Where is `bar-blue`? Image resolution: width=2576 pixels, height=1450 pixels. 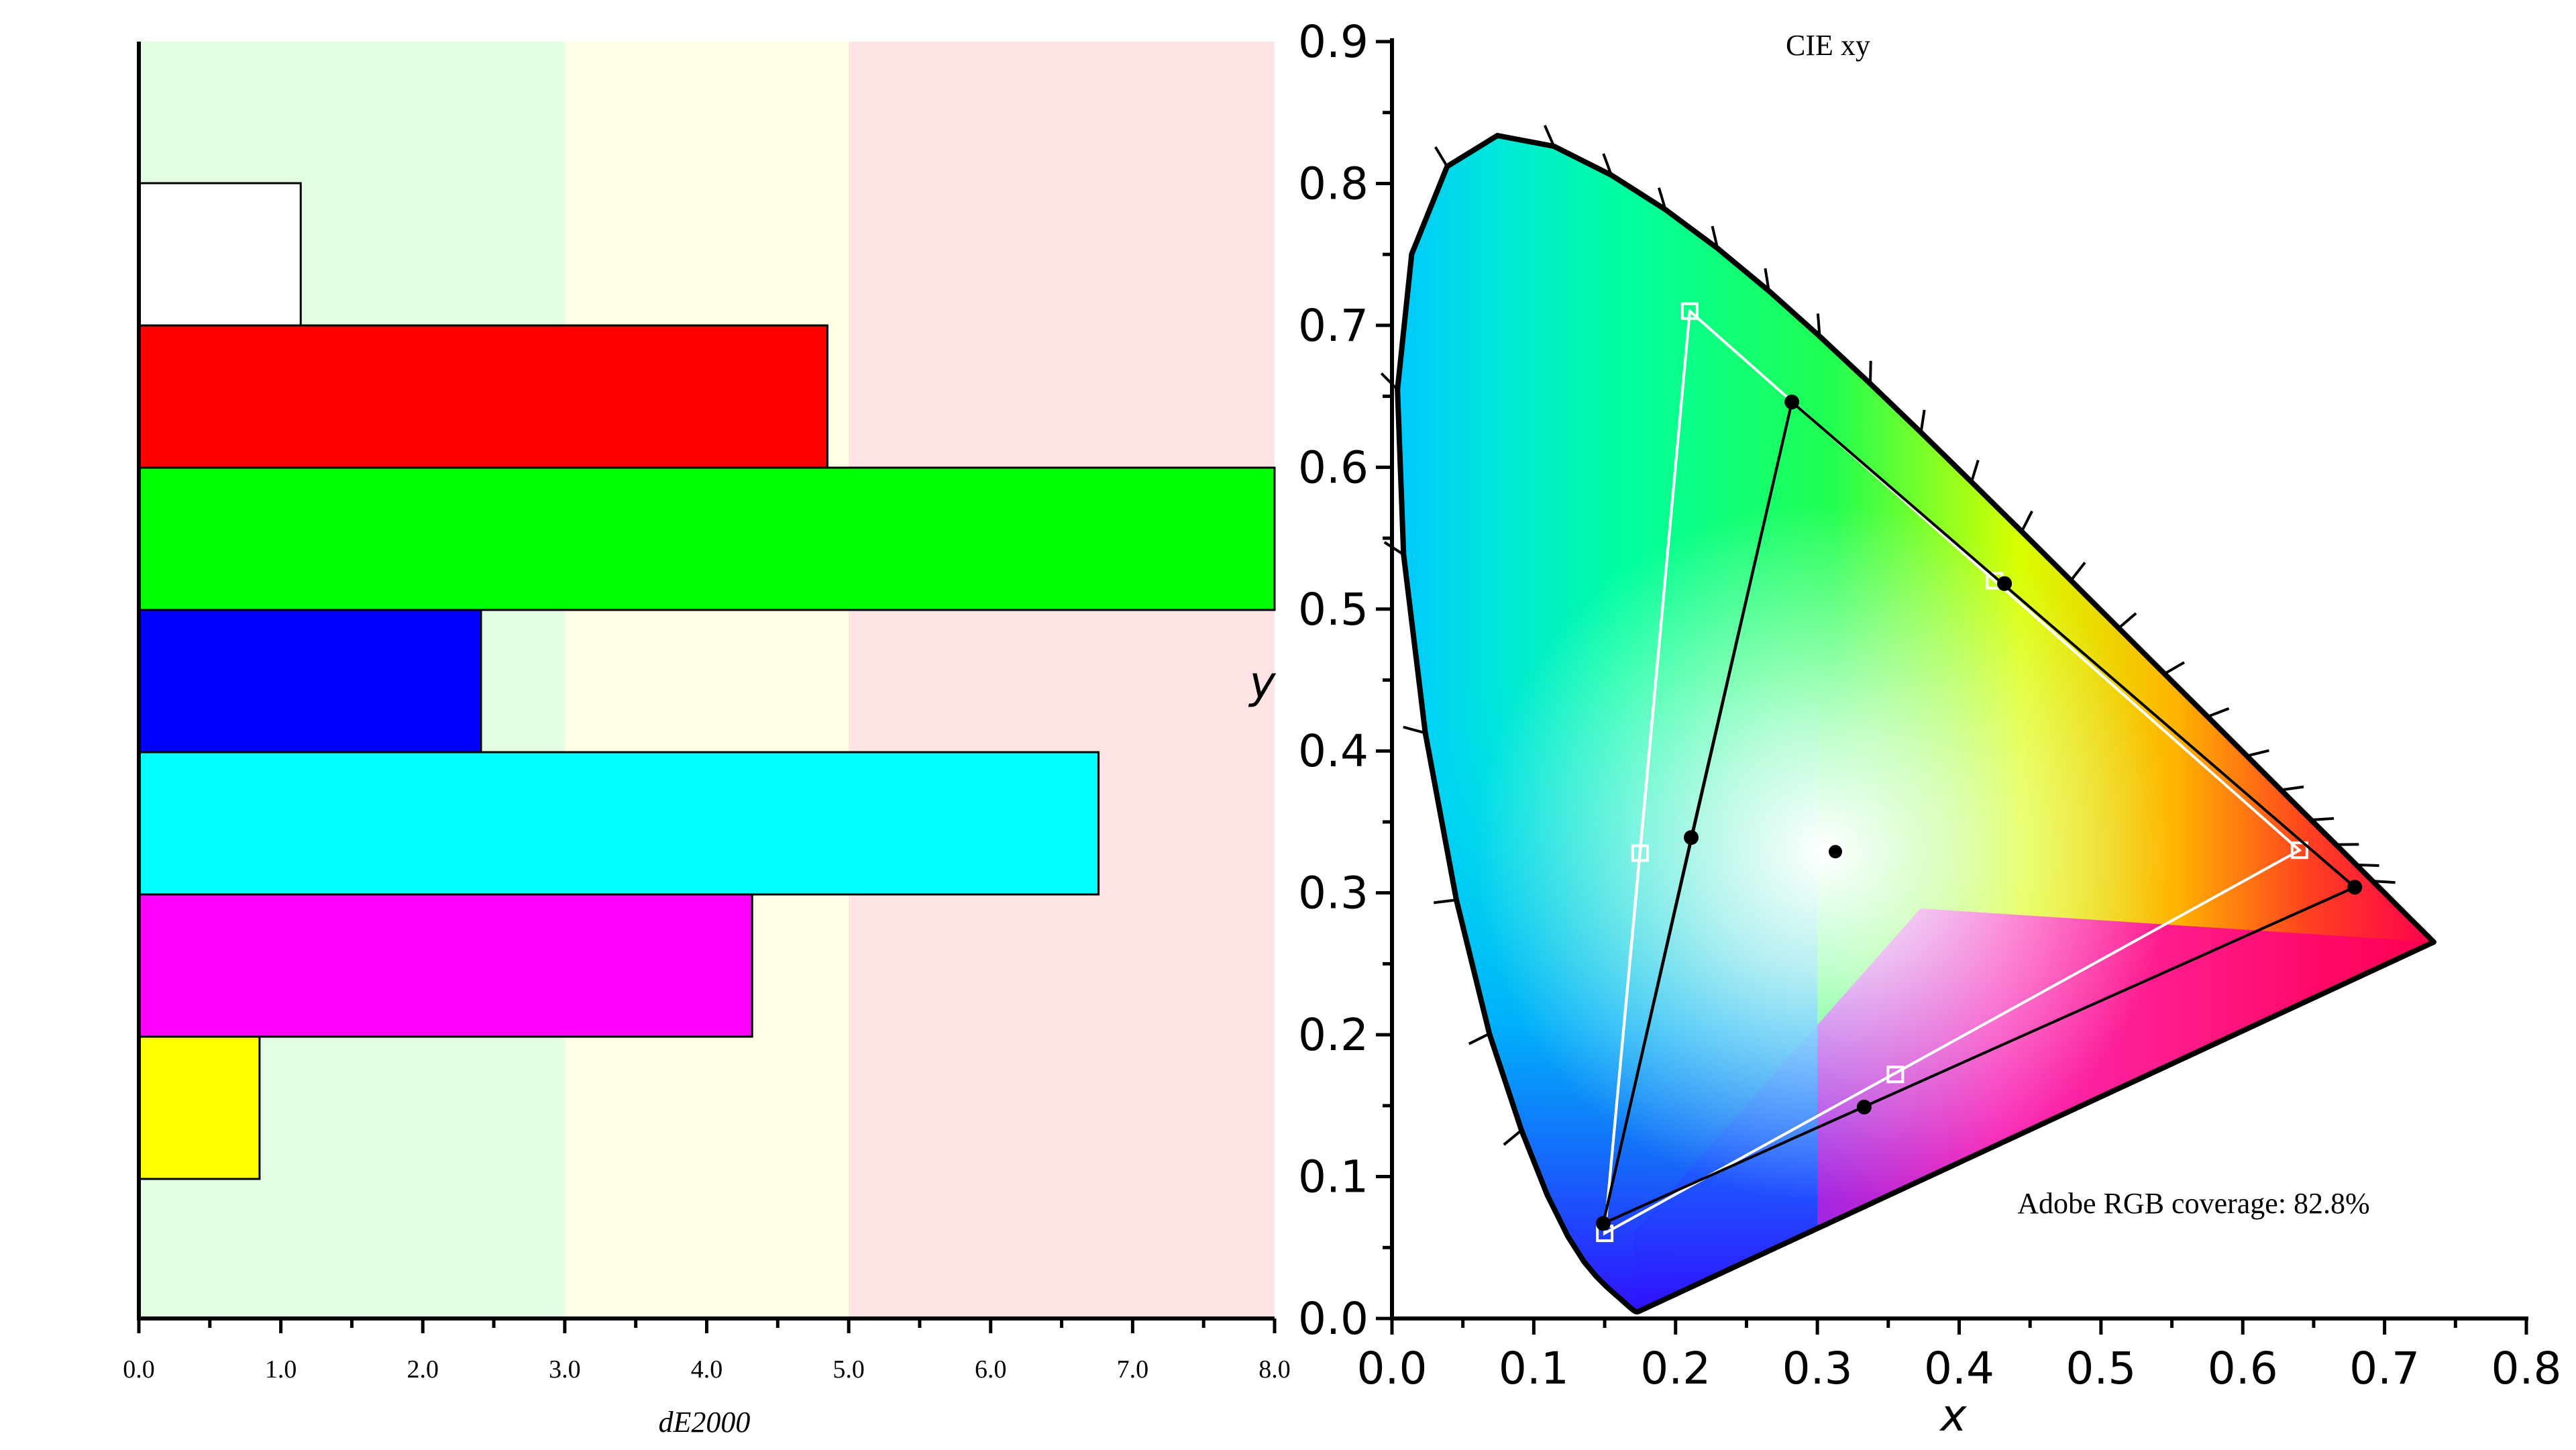
bar-blue is located at coordinates (310, 681).